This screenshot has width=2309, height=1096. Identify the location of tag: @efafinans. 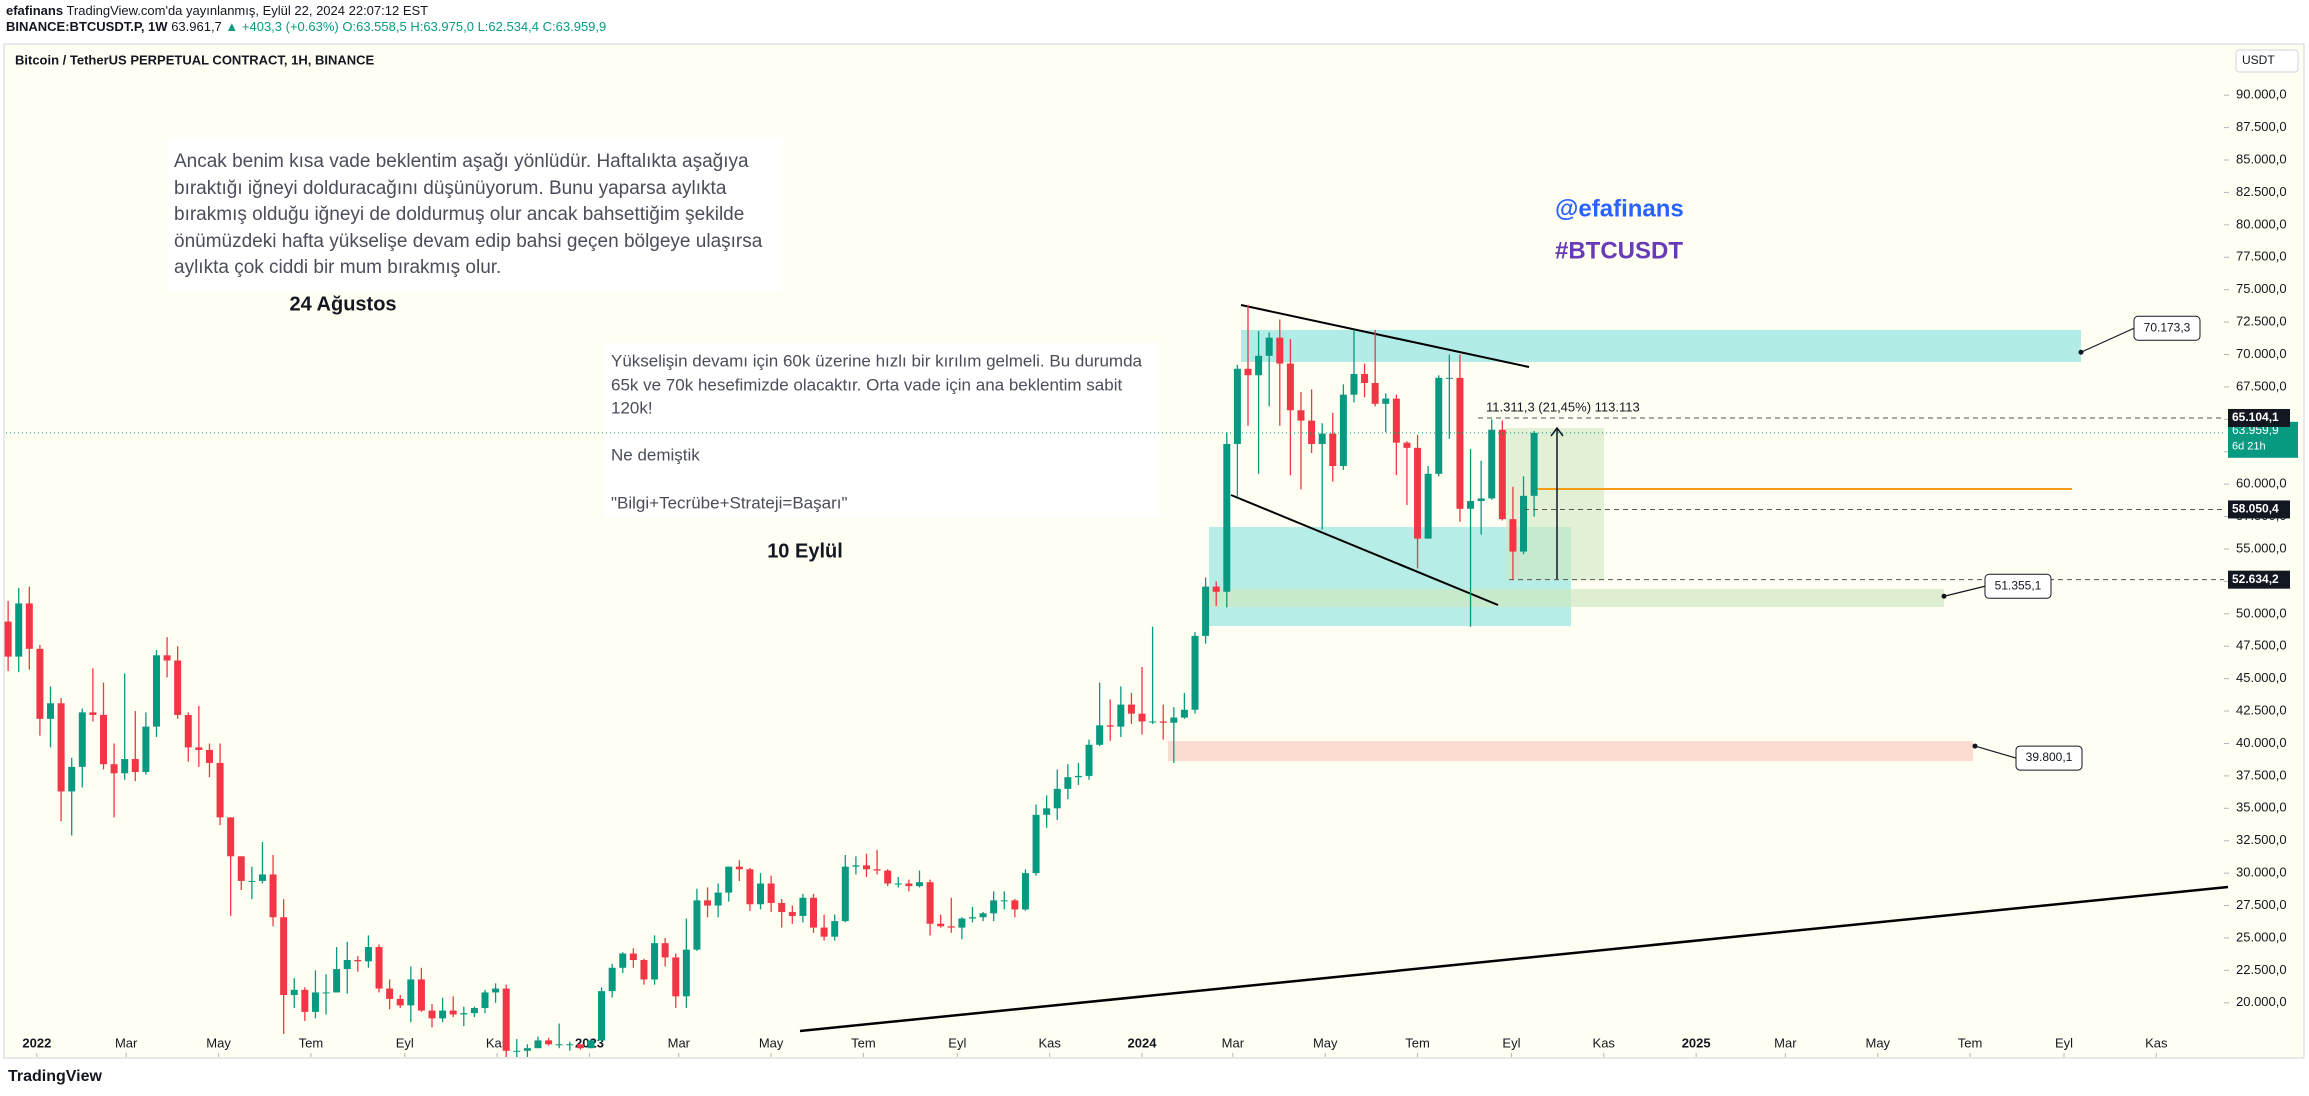
(1619, 208).